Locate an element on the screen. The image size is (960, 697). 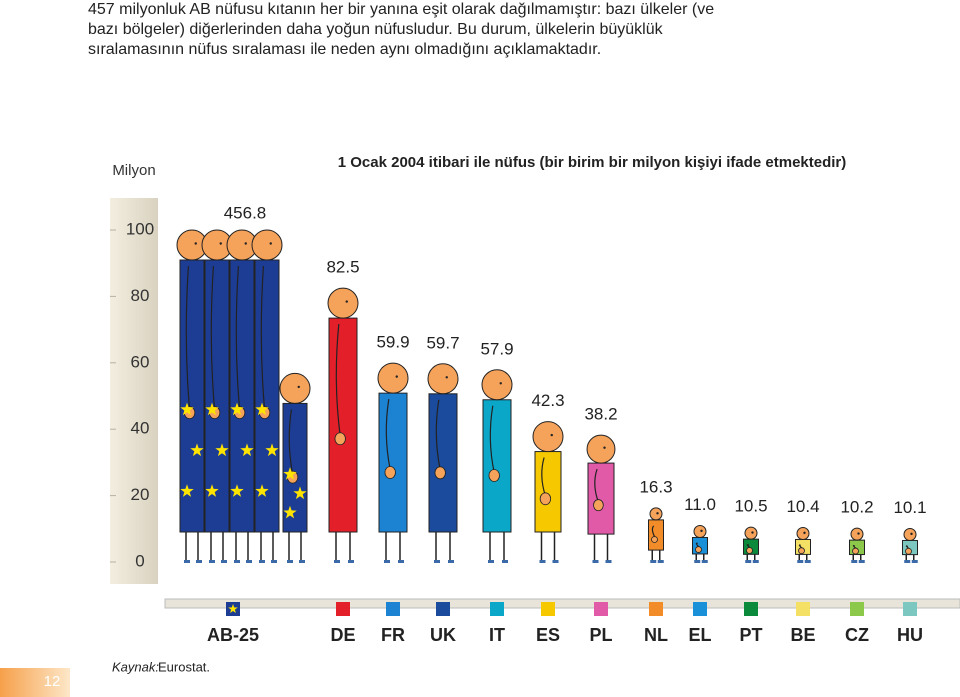
y-tick-label: 100 is located at coordinates (140, 228).